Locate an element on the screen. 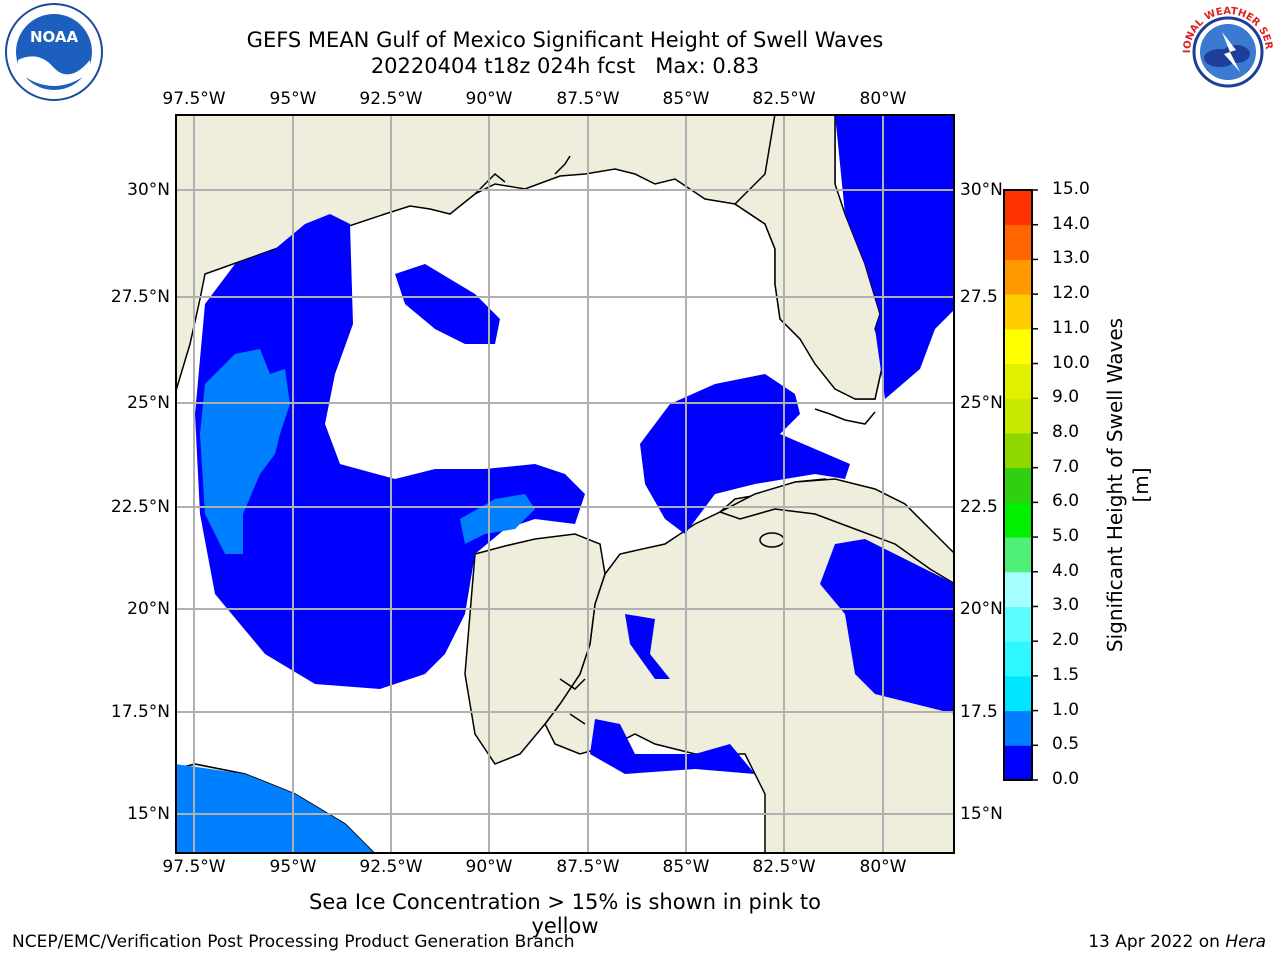 The height and width of the screenshot is (960, 1280). lon-label-bottom: 80°W is located at coordinates (883, 867).